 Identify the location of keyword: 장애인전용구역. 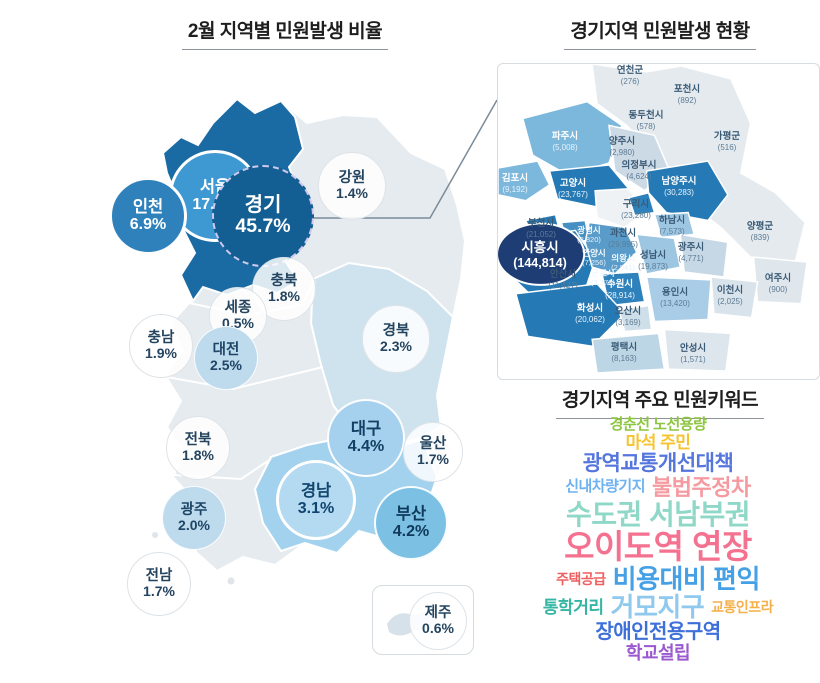
(658, 632).